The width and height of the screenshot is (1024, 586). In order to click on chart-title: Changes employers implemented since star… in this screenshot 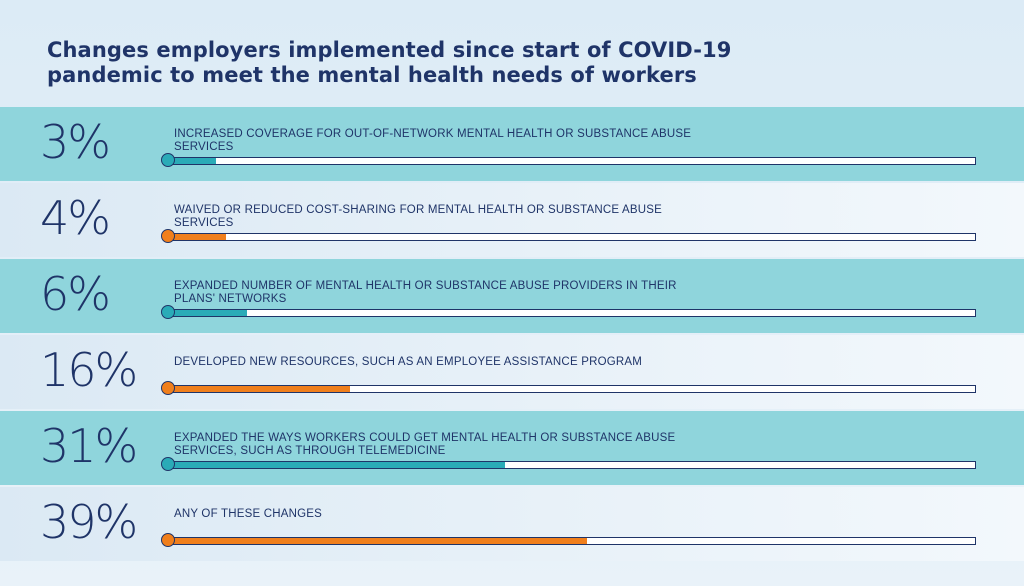, I will do `click(389, 63)`.